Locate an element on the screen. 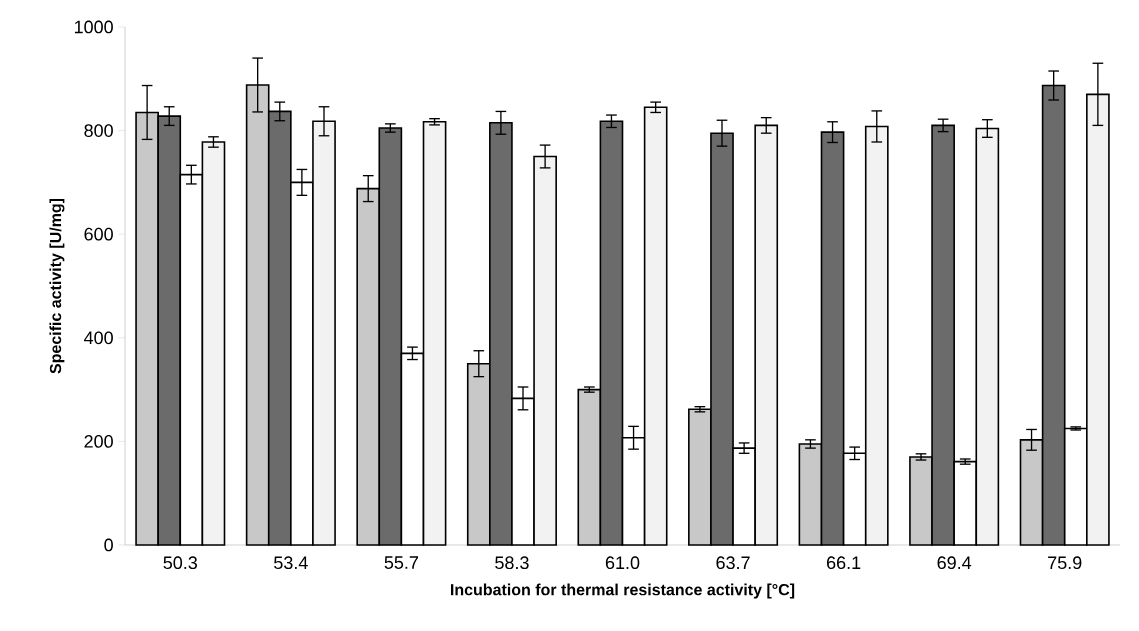  y-tick-label: 200 is located at coordinates (98, 441).